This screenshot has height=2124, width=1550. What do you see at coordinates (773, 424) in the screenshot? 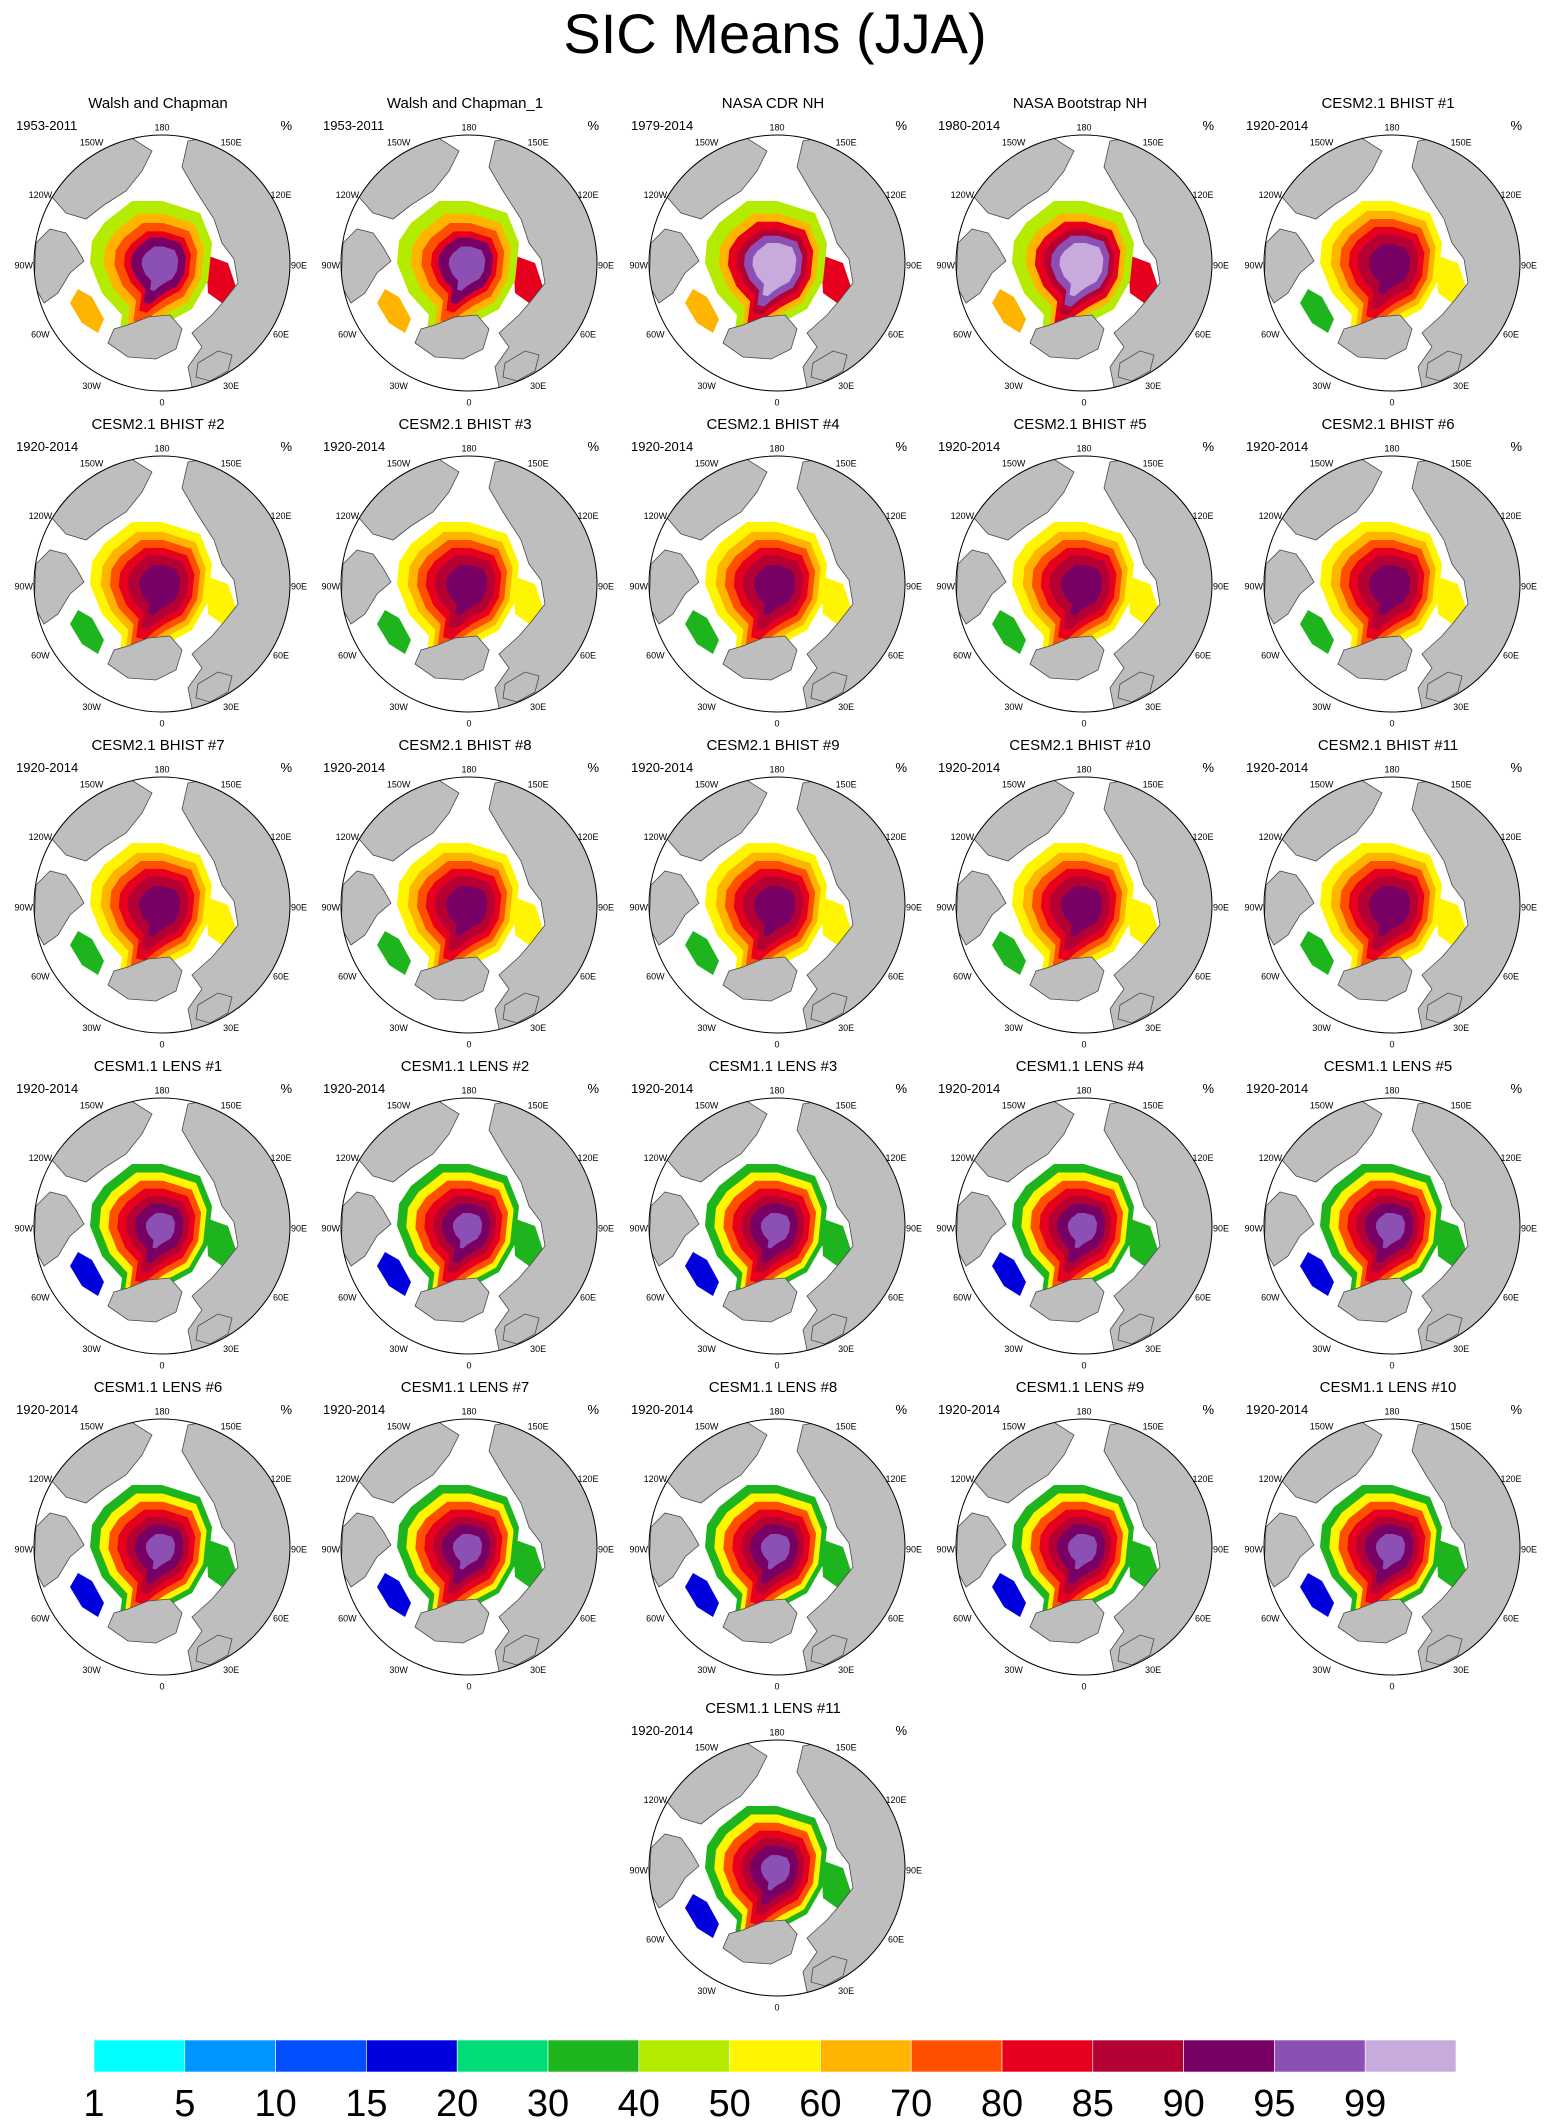
I see `panel-title: CESM2.1 BHIST #4` at bounding box center [773, 424].